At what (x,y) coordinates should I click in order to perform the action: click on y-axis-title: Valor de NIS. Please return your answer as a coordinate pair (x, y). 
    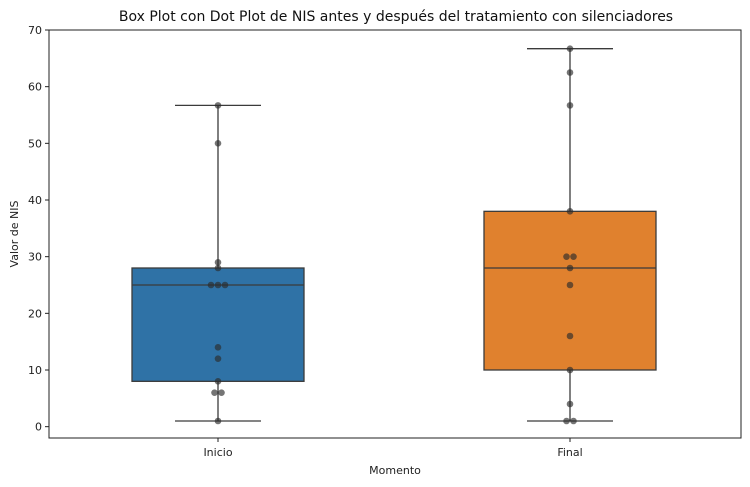
    Looking at the image, I should click on (14, 234).